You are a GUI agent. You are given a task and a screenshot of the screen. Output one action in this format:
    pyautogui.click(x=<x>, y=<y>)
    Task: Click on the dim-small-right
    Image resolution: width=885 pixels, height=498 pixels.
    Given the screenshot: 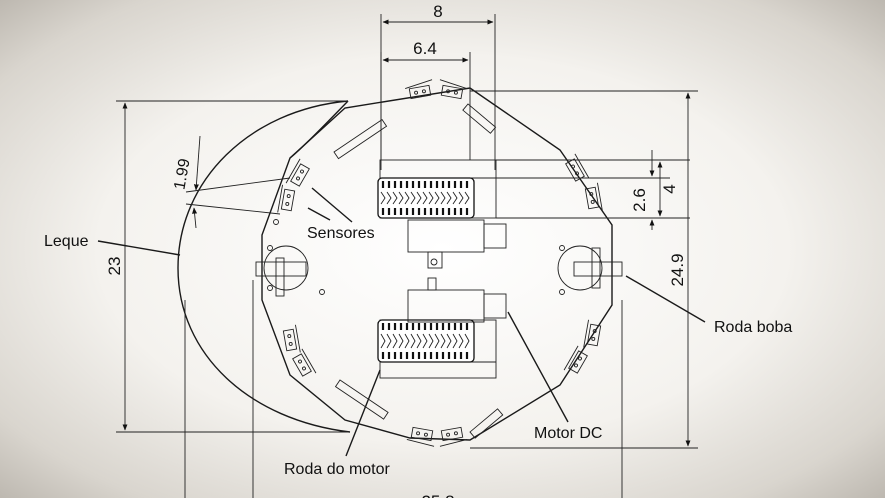 What is the action you would take?
    pyautogui.click(x=584, y=190)
    